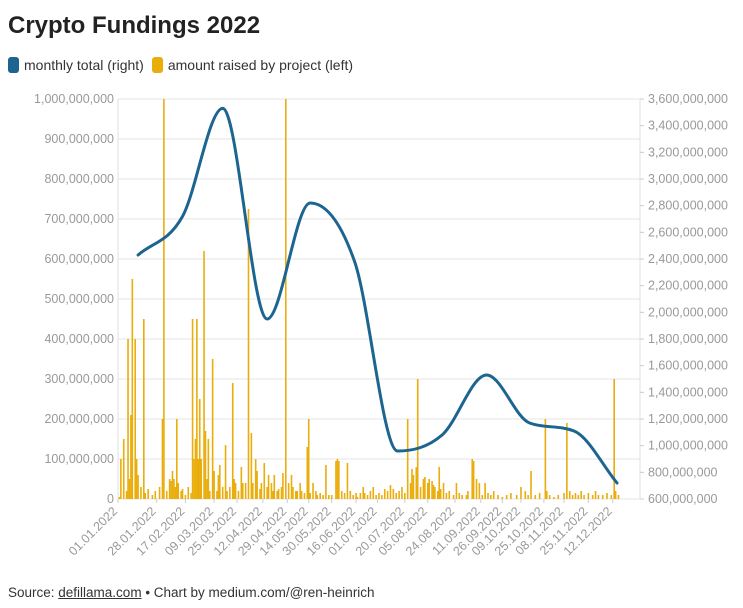 The height and width of the screenshot is (608, 743). Describe the element at coordinates (688, 259) in the screenshot. I see `right-tick-label: 2,400,000,000` at that location.